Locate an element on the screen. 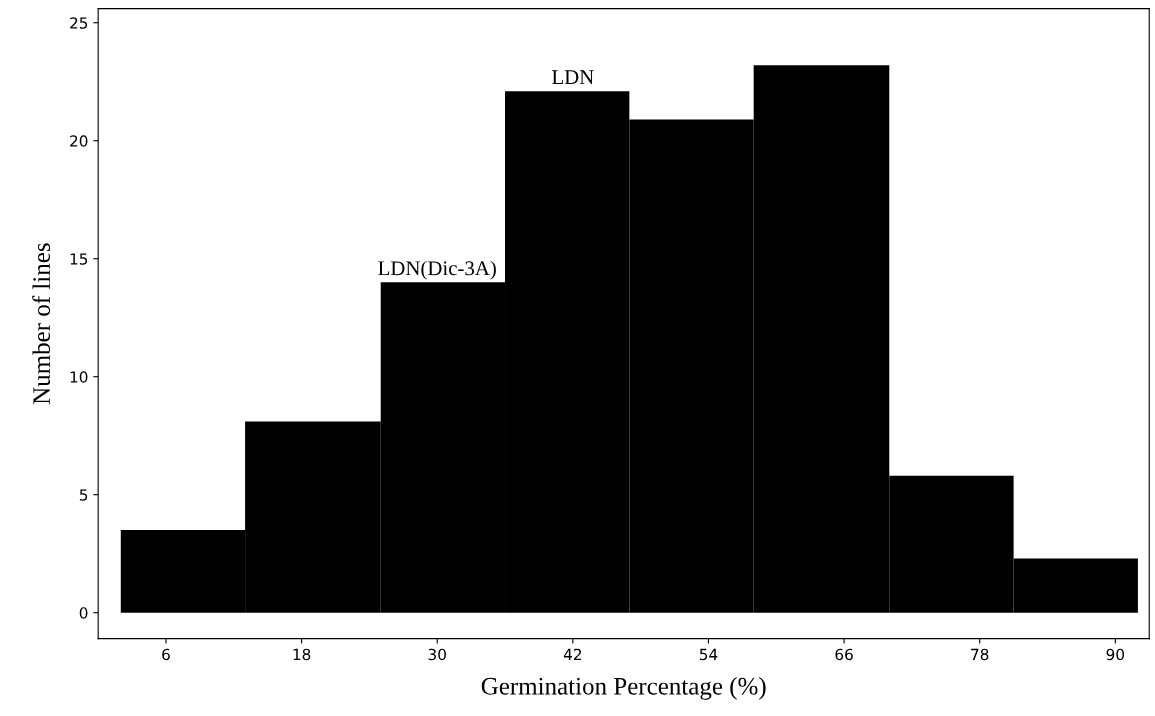  x-tick-label: 78 is located at coordinates (980, 654).